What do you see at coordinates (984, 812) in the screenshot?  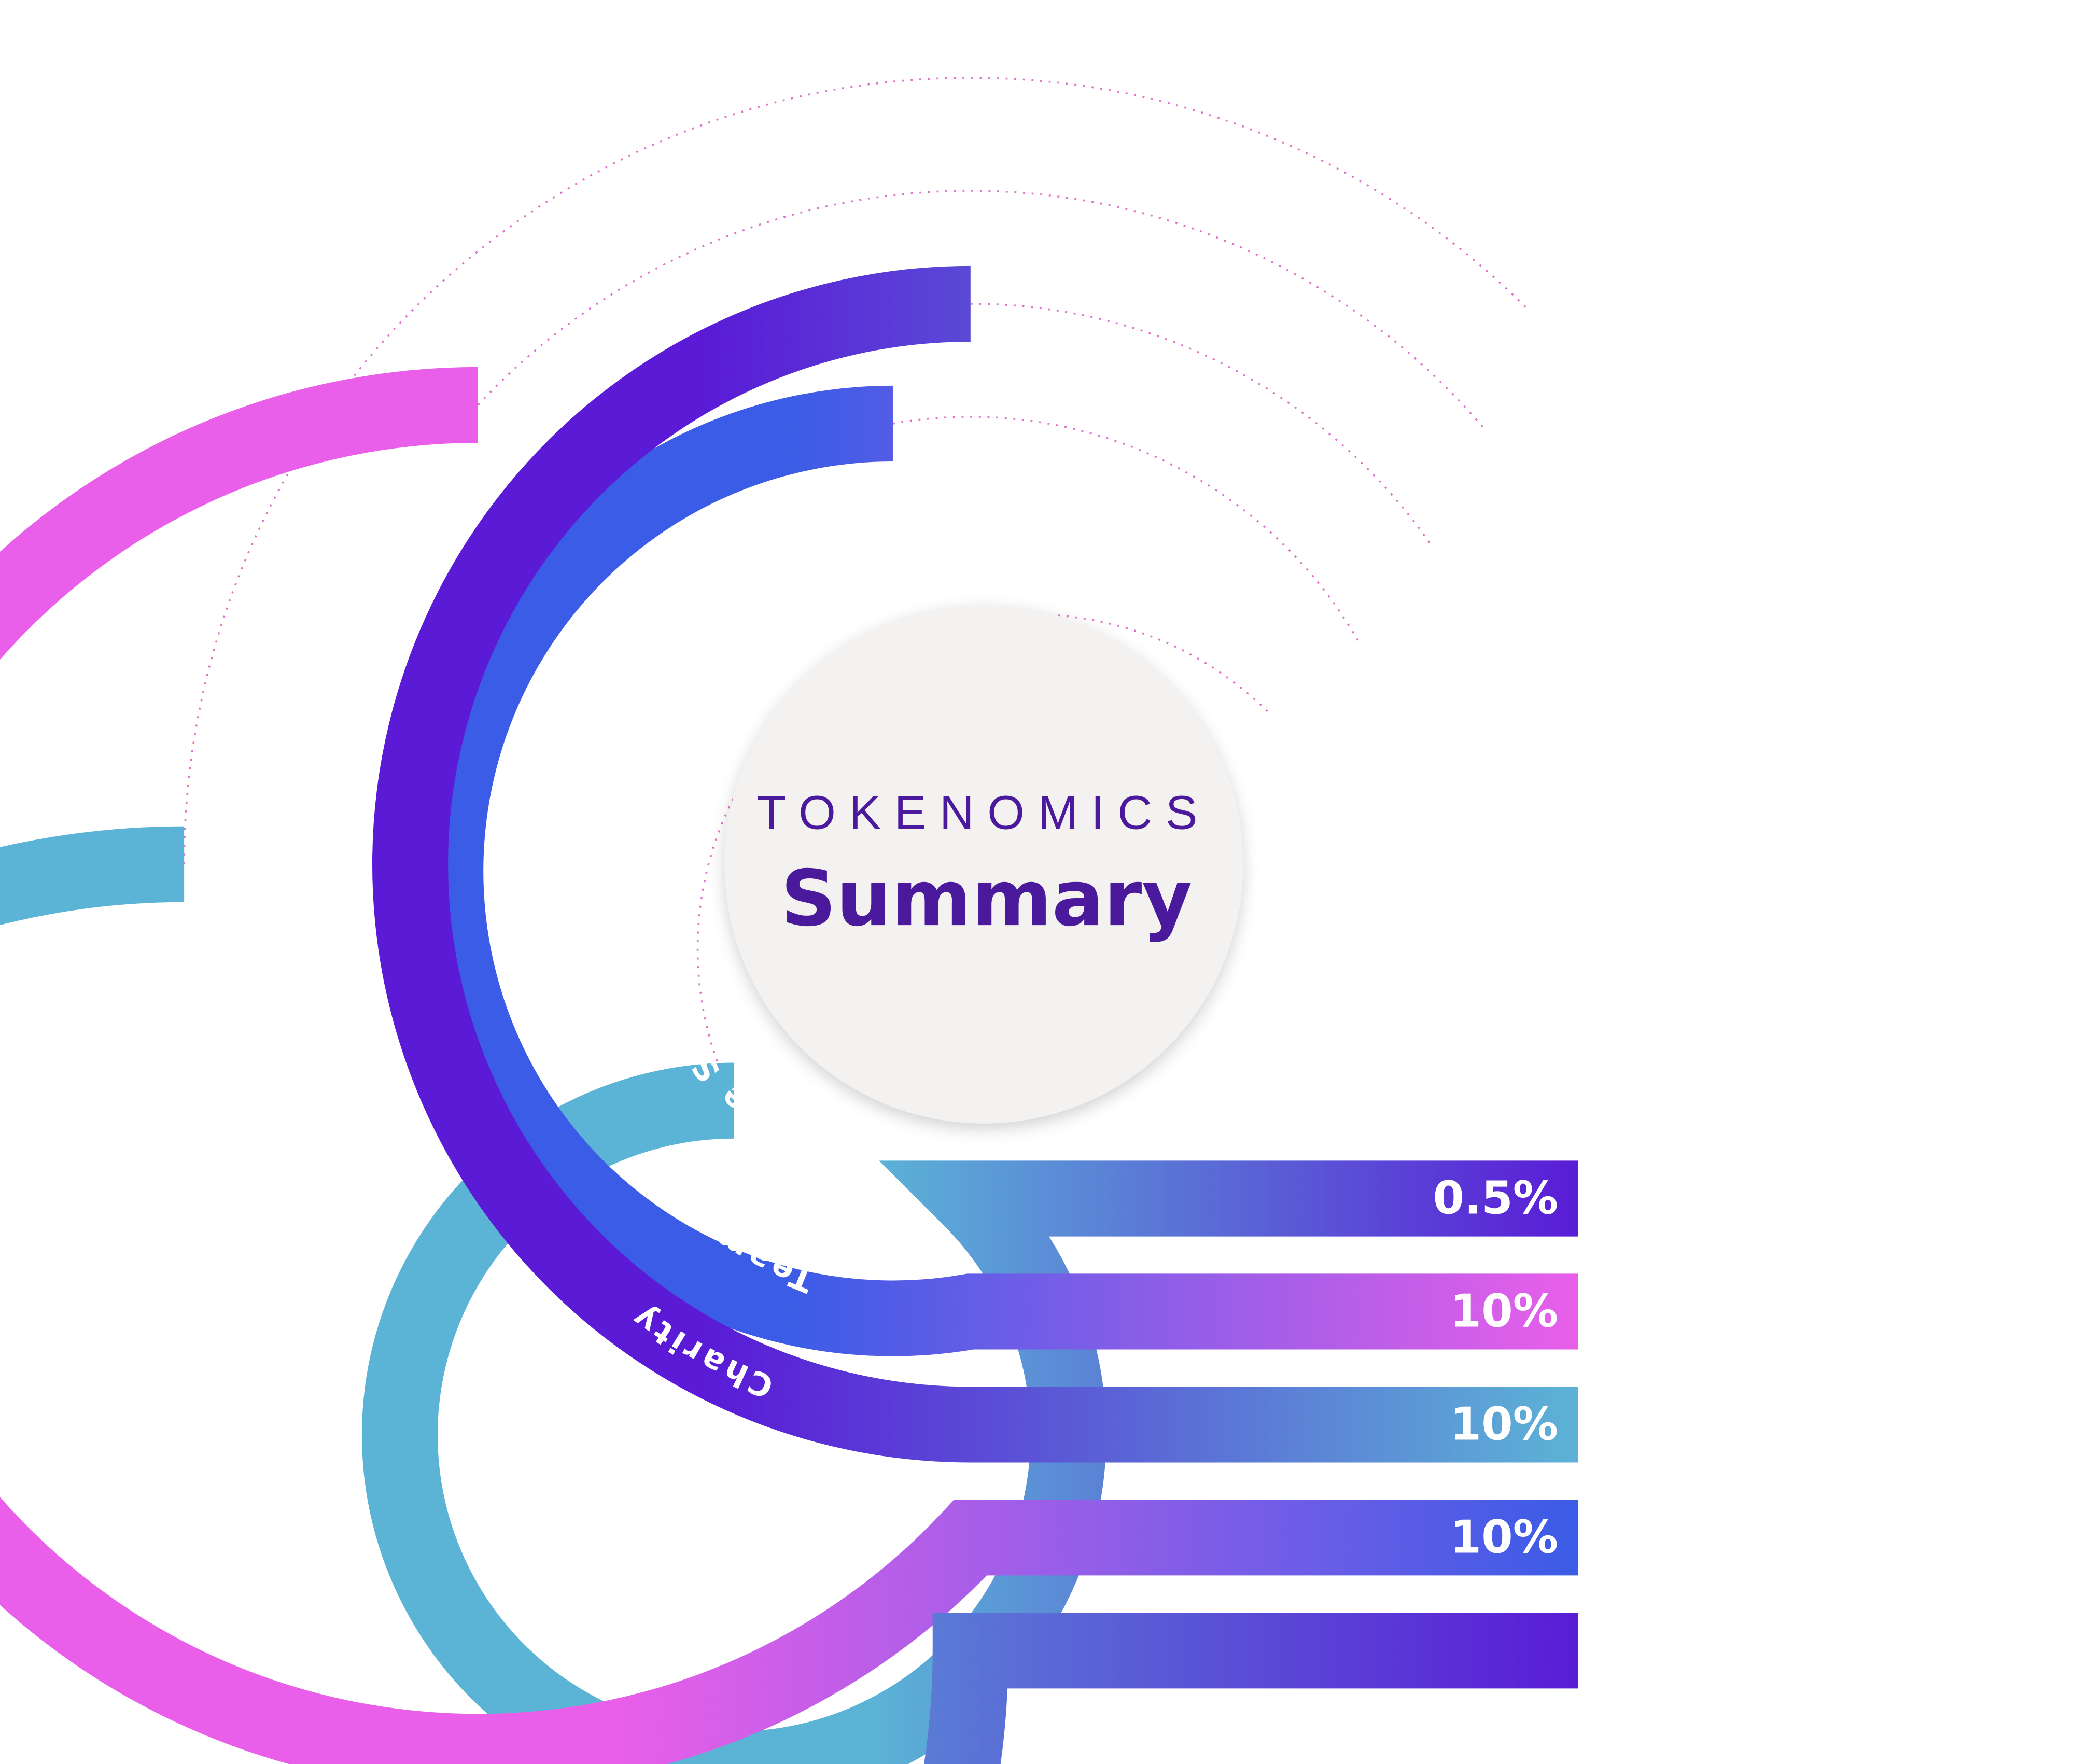 I see `kicker: TOKENOMICS` at bounding box center [984, 812].